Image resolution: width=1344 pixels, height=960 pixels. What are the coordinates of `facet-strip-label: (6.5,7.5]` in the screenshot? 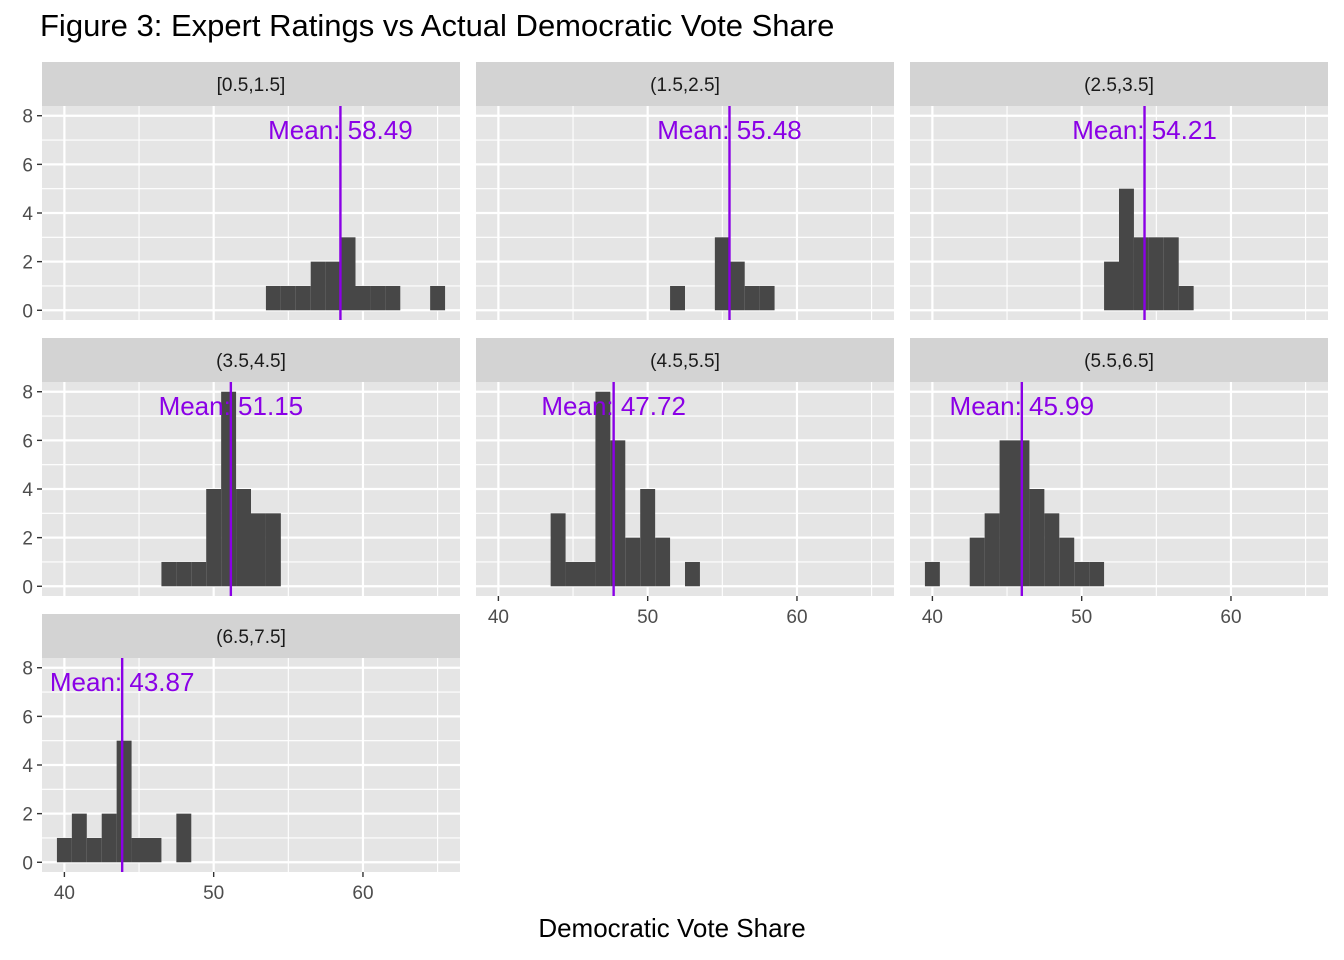 It's located at (251, 637).